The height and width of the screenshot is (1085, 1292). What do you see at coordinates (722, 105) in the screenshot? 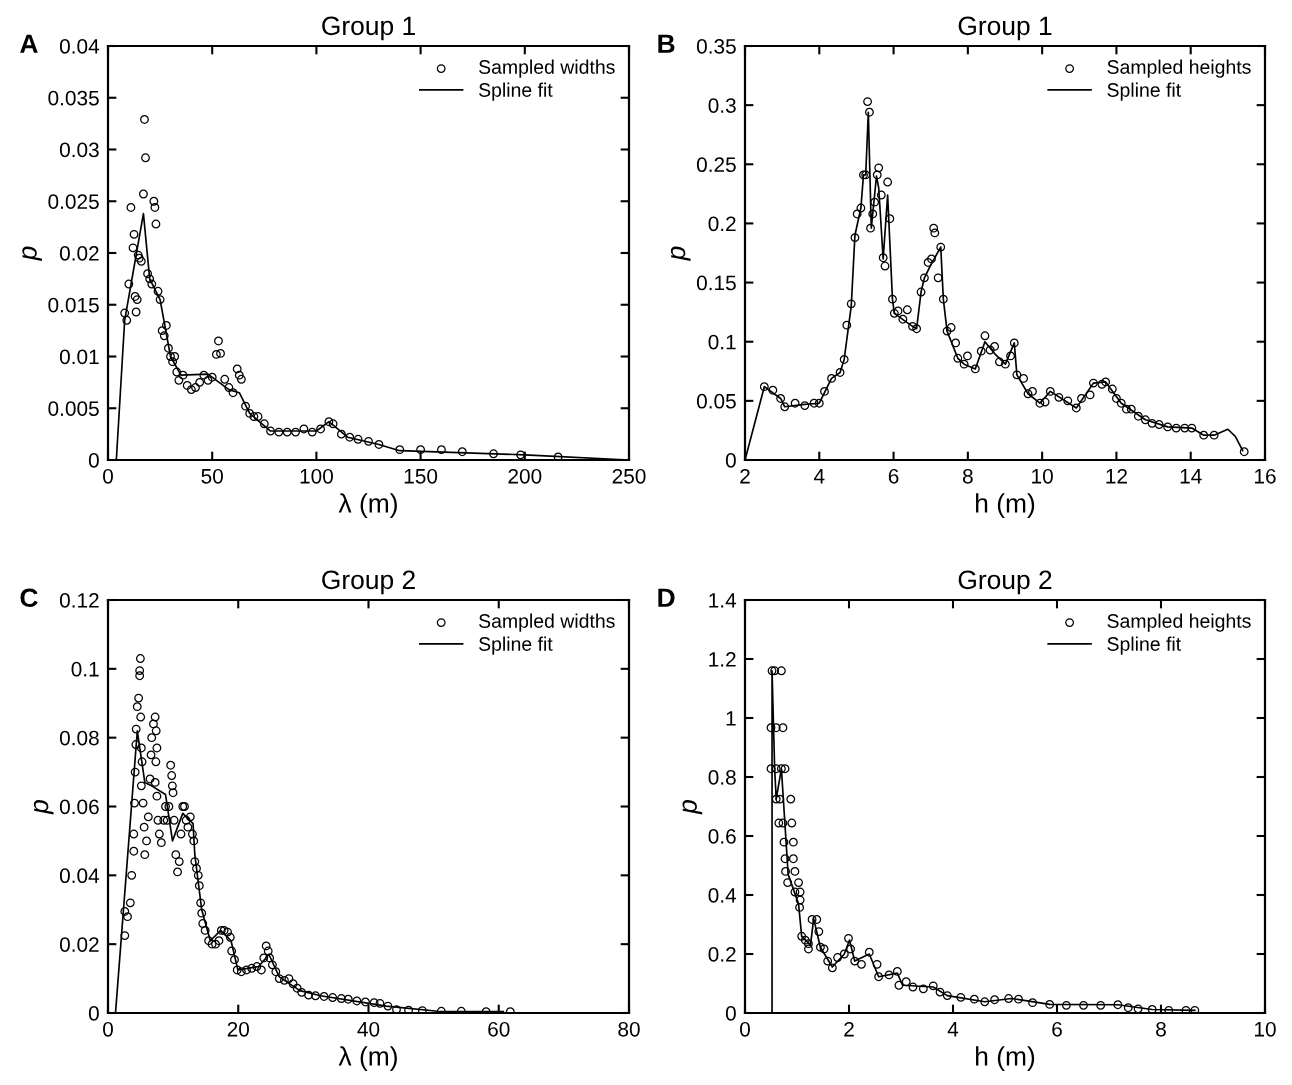
I see `y-tick-label: 0.3` at bounding box center [722, 105].